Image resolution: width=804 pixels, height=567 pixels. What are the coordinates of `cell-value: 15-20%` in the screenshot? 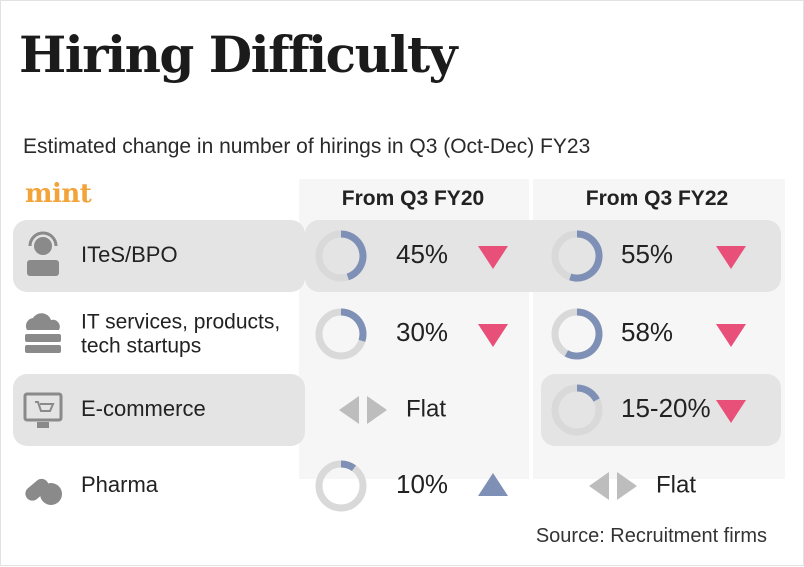 It's located at (666, 408).